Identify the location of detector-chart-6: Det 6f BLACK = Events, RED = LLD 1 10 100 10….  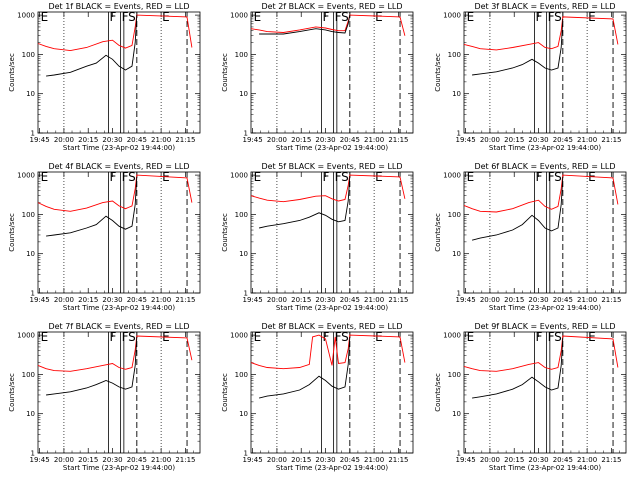
(530, 237).